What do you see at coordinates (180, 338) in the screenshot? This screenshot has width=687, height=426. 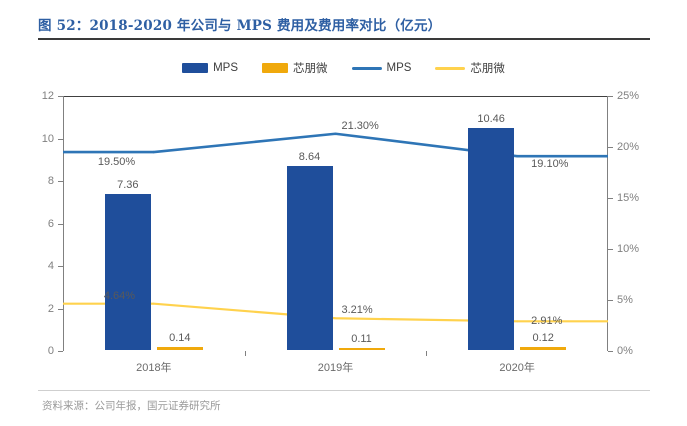 I see `bar-value-label: 0.14` at bounding box center [180, 338].